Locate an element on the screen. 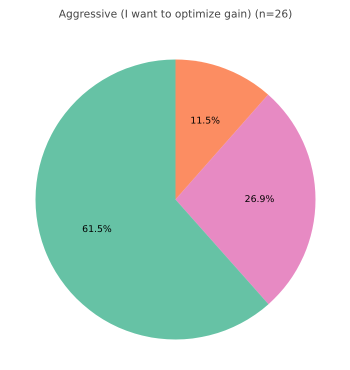  chart-title: Aggressive (I want to optimize gain) (n=26) is located at coordinates (175, 14).